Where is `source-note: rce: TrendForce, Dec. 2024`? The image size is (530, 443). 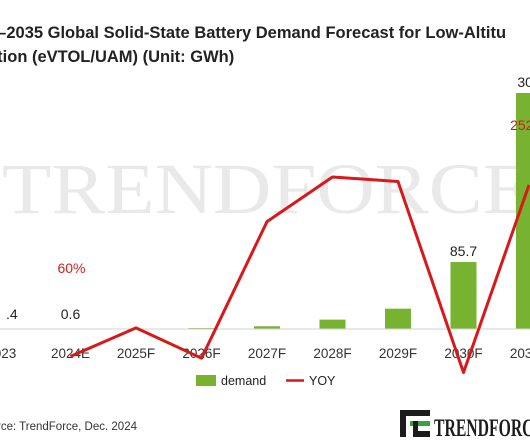
source-note: rce: TrendForce, Dec. 2024 is located at coordinates (69, 427).